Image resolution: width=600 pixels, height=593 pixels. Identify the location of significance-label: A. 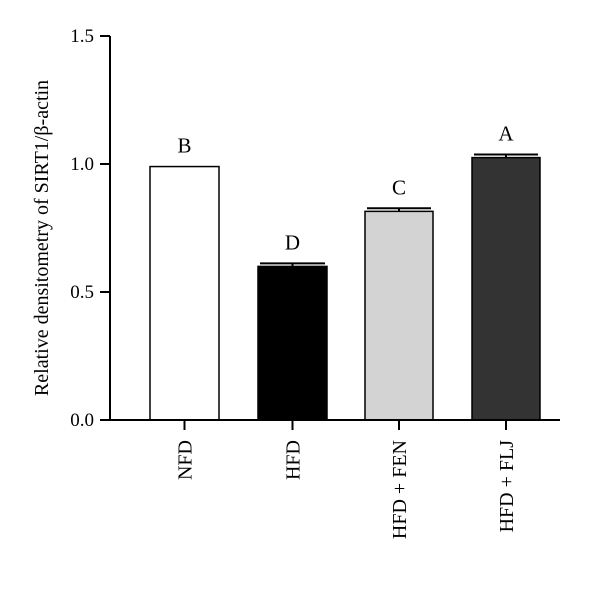
(506, 134).